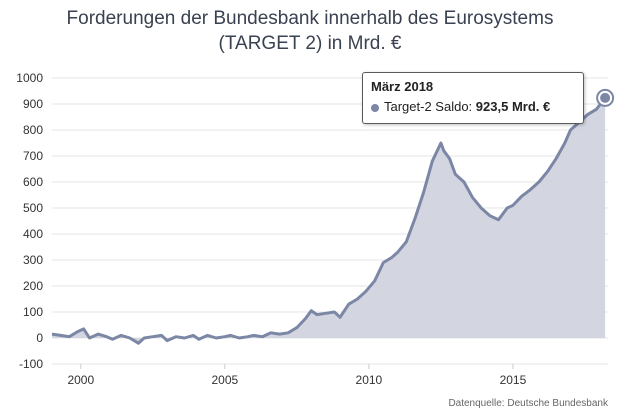  I want to click on y-tick-label-6: 500, so click(33, 208).